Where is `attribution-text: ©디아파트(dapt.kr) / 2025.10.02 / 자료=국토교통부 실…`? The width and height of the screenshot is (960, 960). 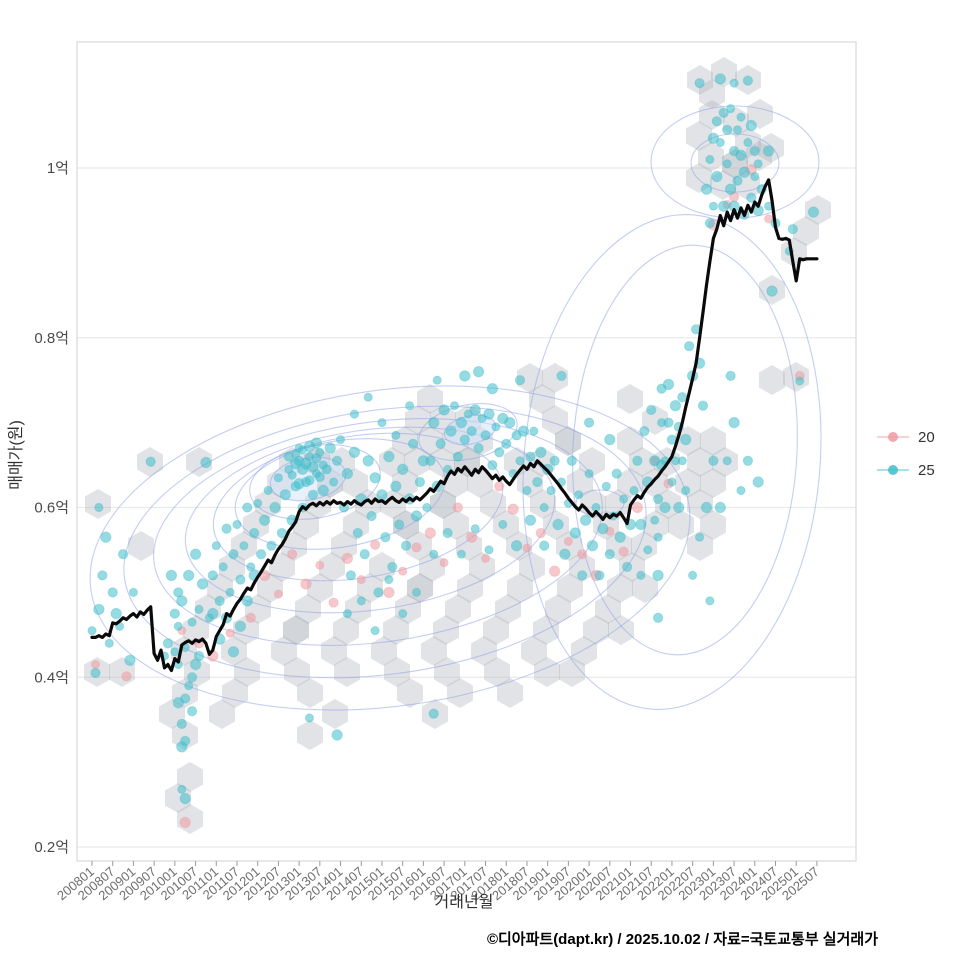 attribution-text: ©디아파트(dapt.kr) / 2025.10.02 / 자료=국토교통부 실… is located at coordinates (682, 939).